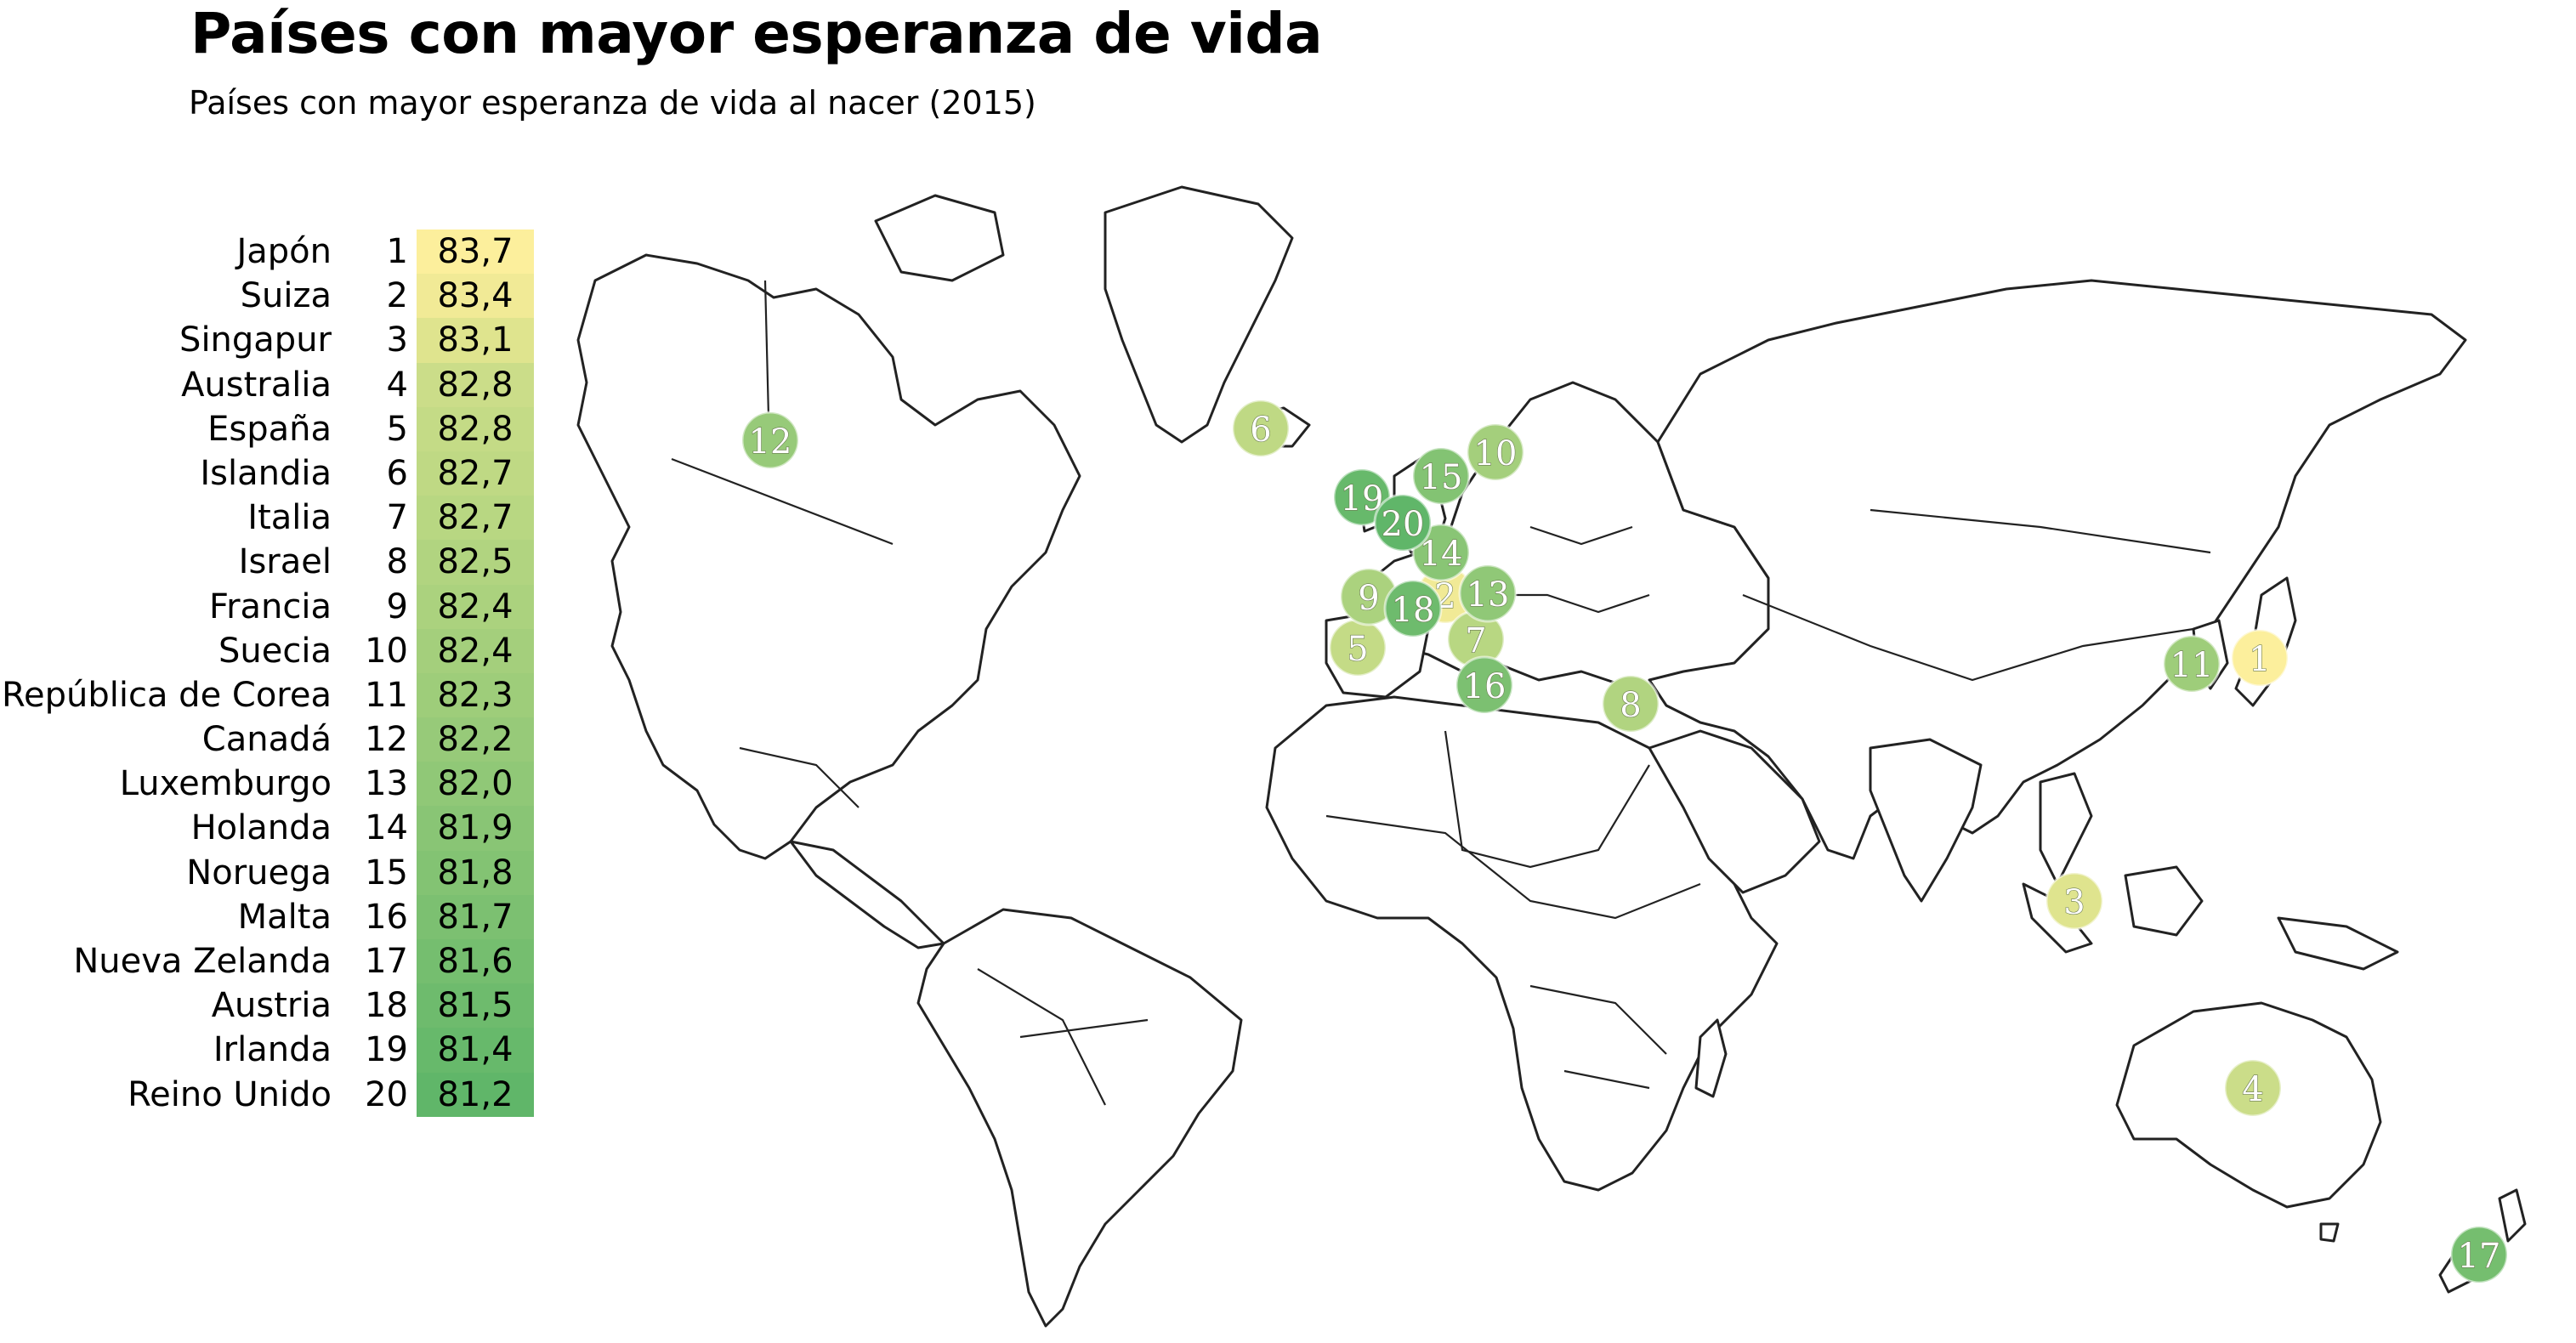 The image size is (2576, 1343). I want to click on rank-number: 20, so click(387, 1094).